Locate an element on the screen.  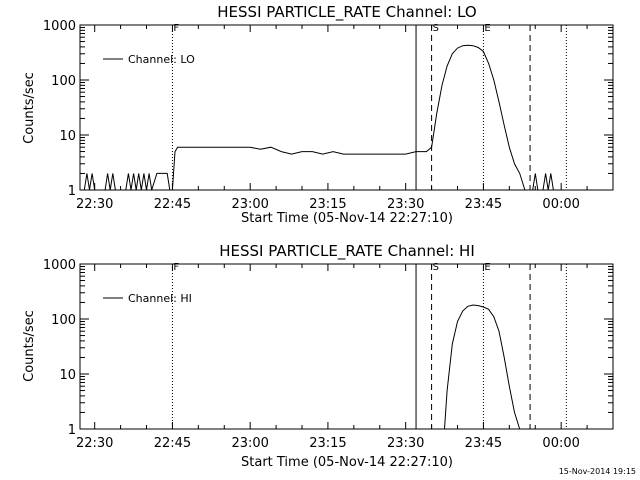
legend-label: Channel: LO is located at coordinates (161, 59).